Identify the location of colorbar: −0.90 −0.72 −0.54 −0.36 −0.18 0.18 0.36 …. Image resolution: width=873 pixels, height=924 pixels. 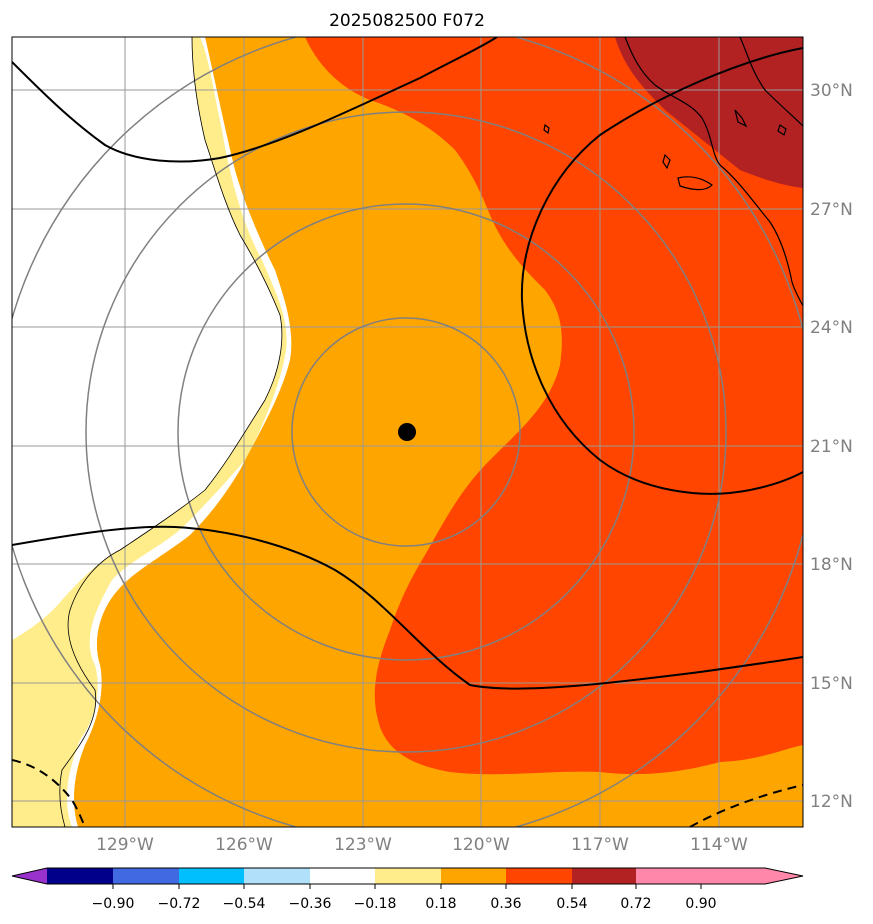
(407, 889).